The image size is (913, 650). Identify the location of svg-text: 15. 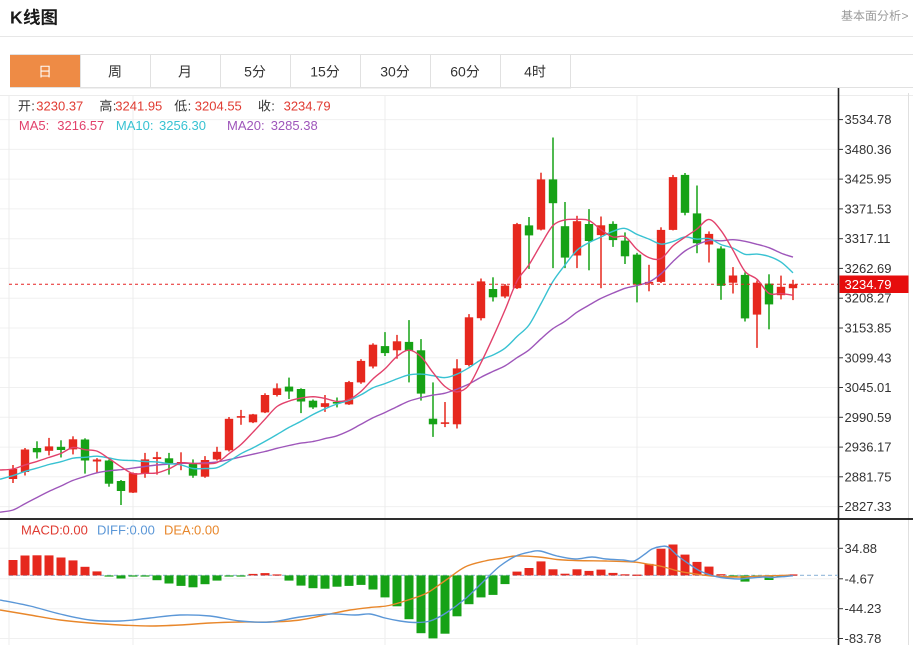
(318, 72).